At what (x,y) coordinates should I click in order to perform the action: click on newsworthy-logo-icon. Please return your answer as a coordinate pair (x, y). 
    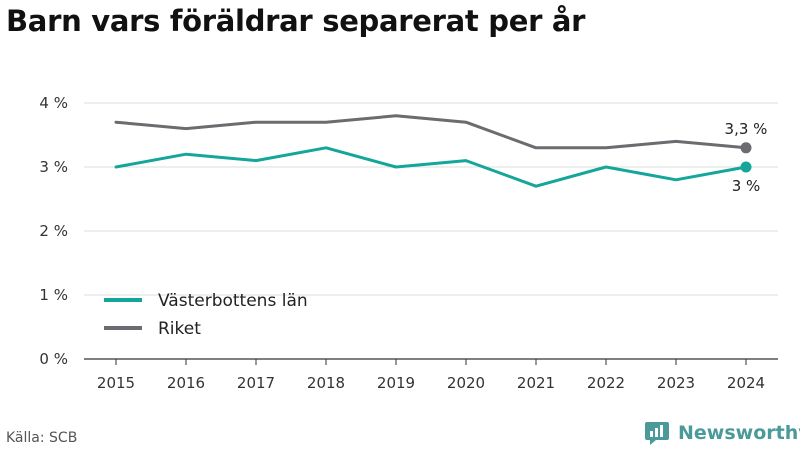
    Looking at the image, I should click on (657, 433).